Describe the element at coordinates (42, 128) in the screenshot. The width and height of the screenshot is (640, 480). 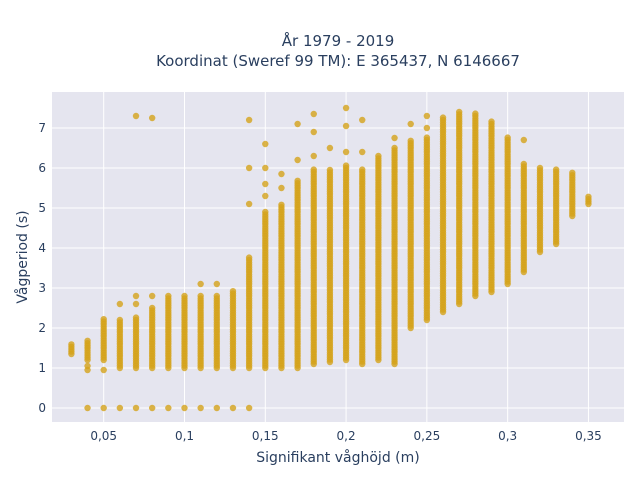
I see `y-tick-label: 7` at that location.